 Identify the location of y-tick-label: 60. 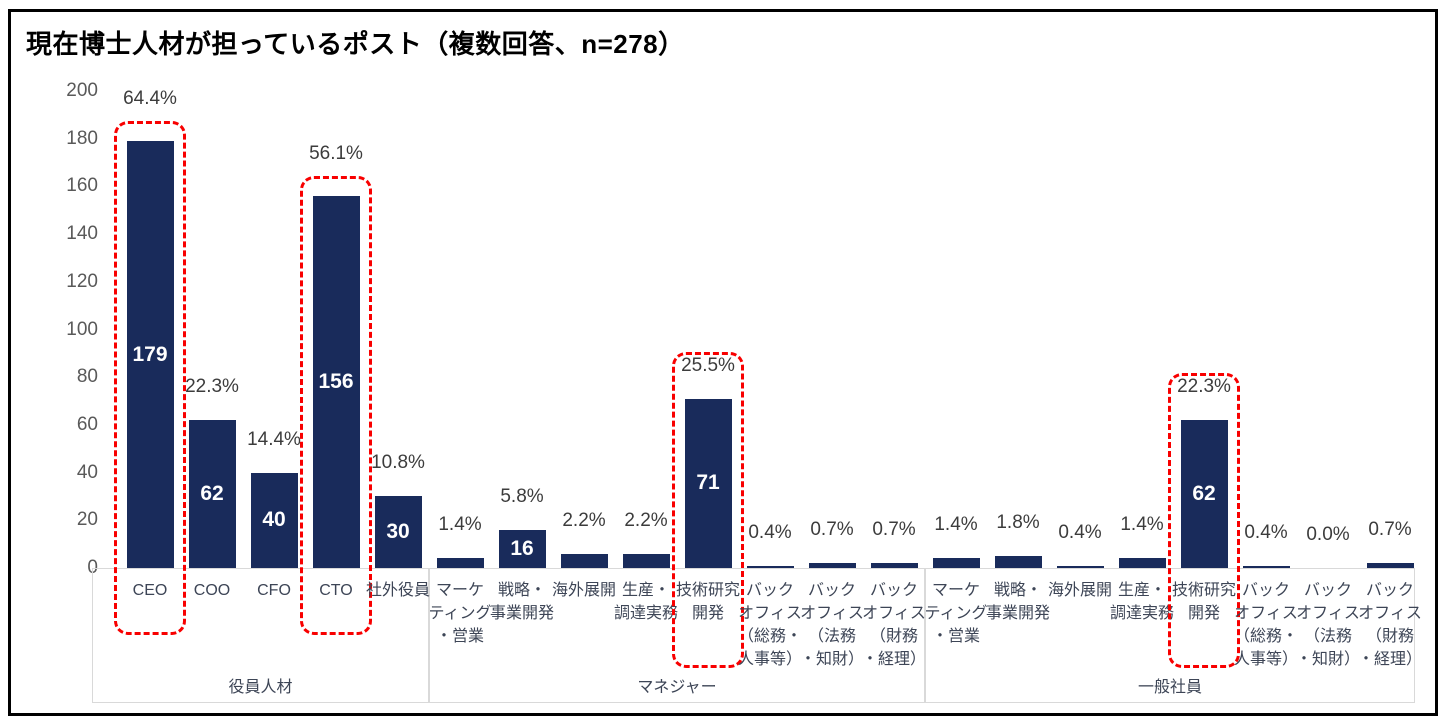
(87, 424).